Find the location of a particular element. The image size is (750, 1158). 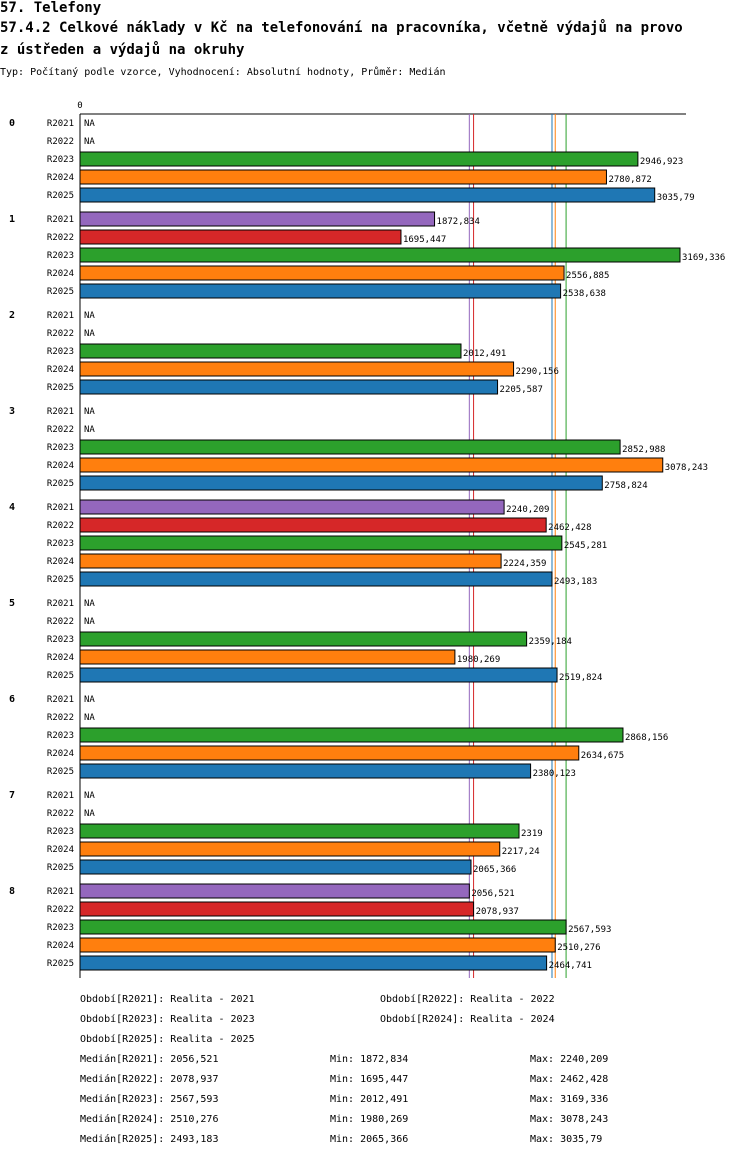

na-label-2-r2022: NA is located at coordinates (89, 334).